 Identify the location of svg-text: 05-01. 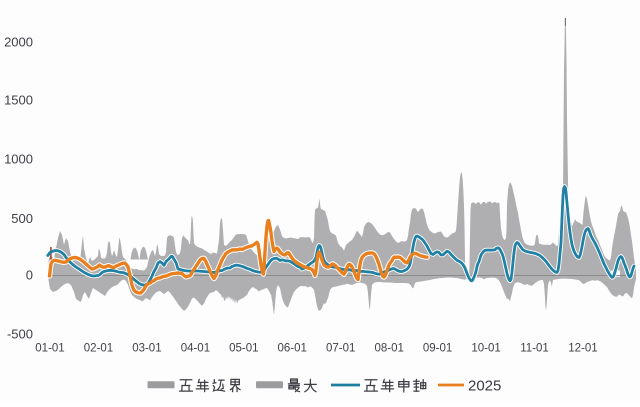
(243, 349).